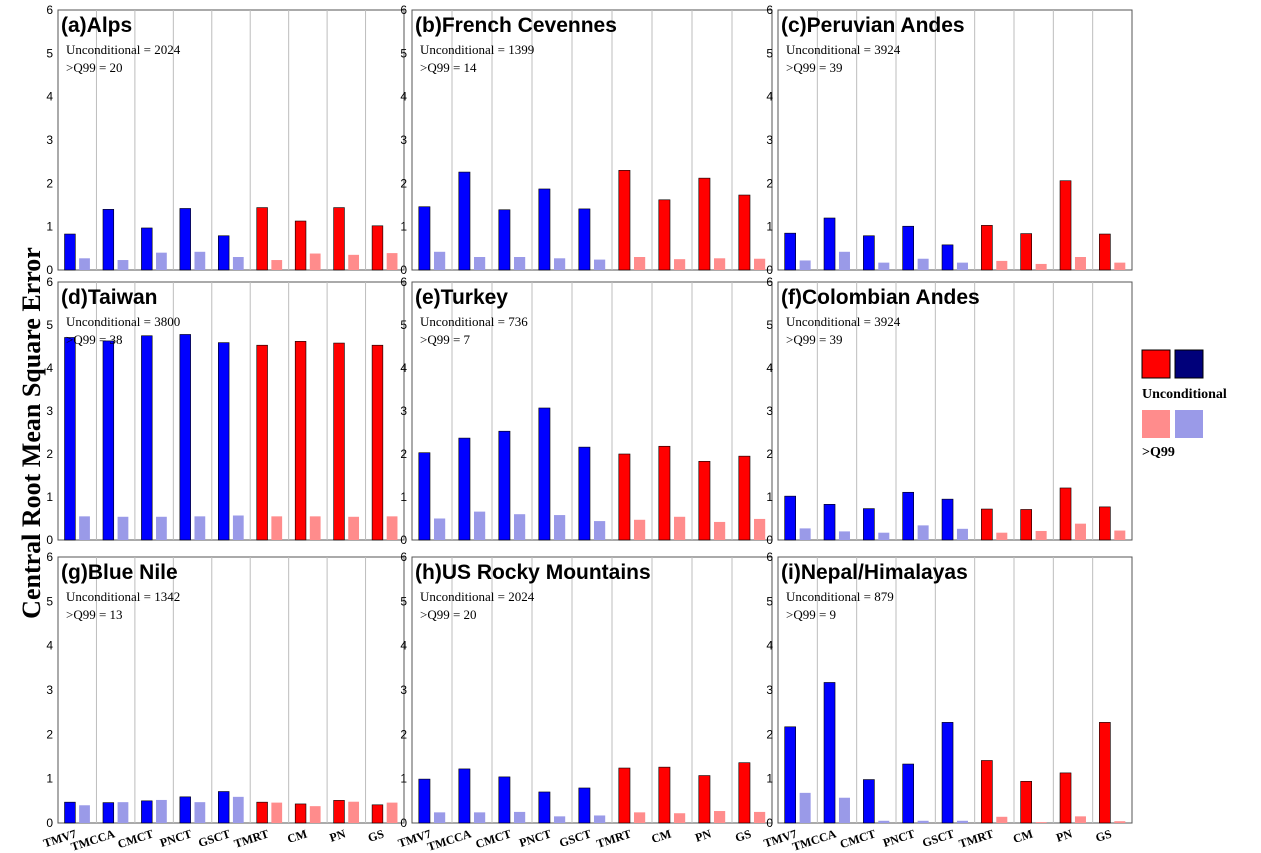  Describe the element at coordinates (428, 25) in the screenshot. I see `panel-letter: (b)` at that location.